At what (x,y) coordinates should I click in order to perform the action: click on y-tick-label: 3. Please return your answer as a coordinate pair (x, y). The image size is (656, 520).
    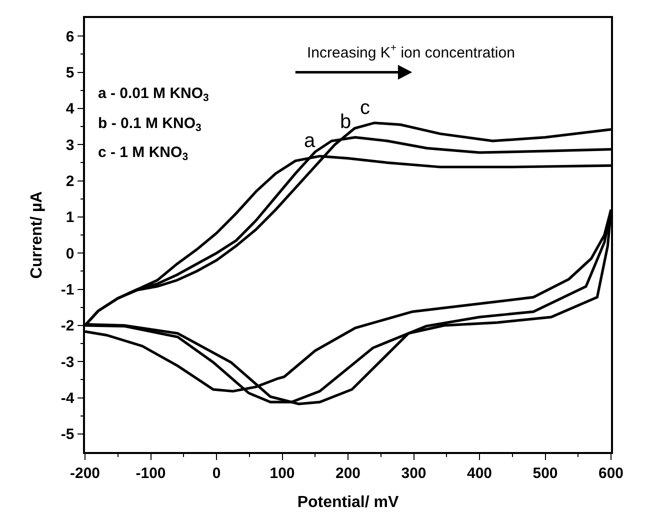
    Looking at the image, I should click on (70, 145).